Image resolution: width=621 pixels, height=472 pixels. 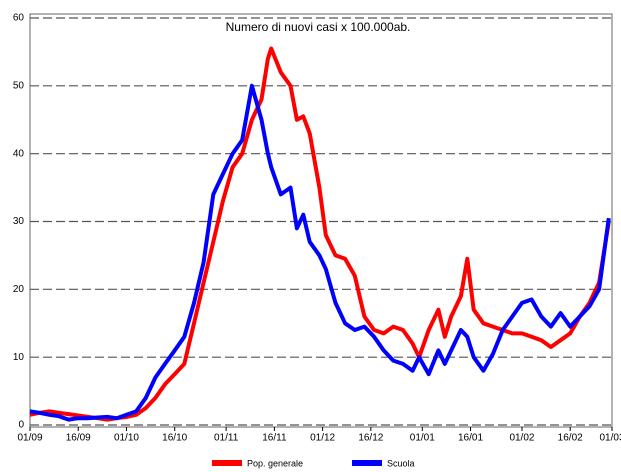 I want to click on y-tick-label: 10, so click(x=19, y=357).